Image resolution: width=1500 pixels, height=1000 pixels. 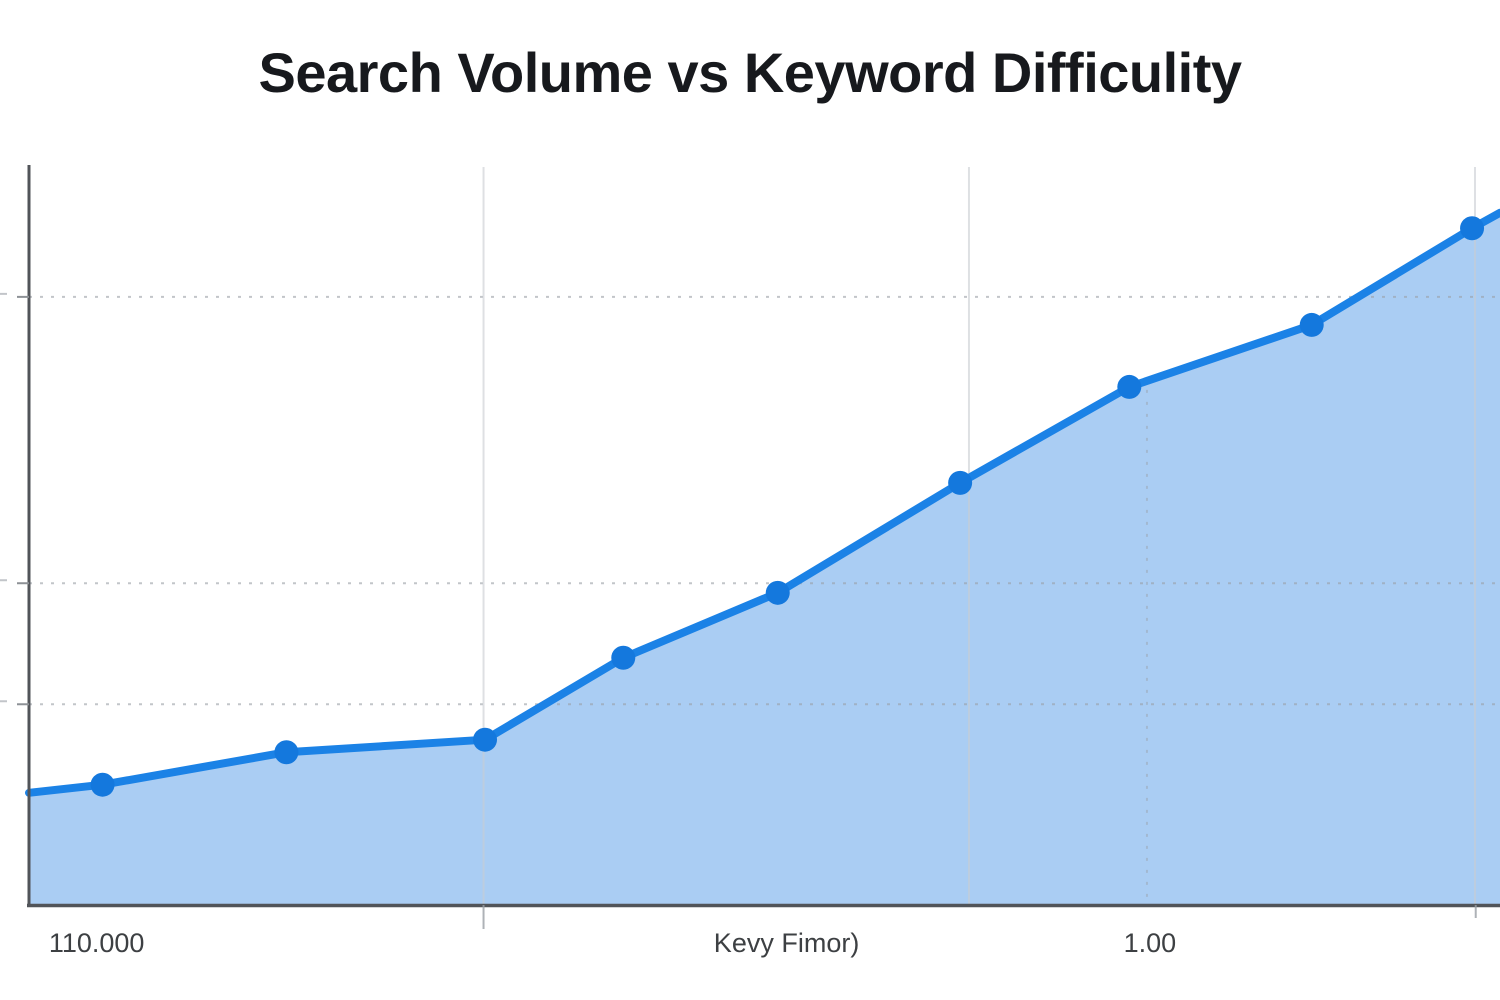 I want to click on chart-title: Search Volume vs Keyword Difficulity, so click(x=750, y=72).